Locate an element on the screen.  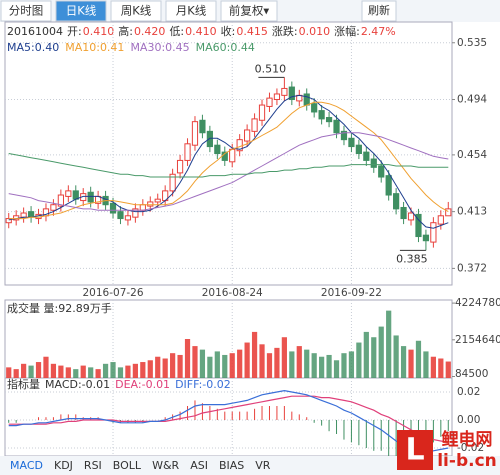
quote-date: 20161004 is located at coordinates (35, 31).